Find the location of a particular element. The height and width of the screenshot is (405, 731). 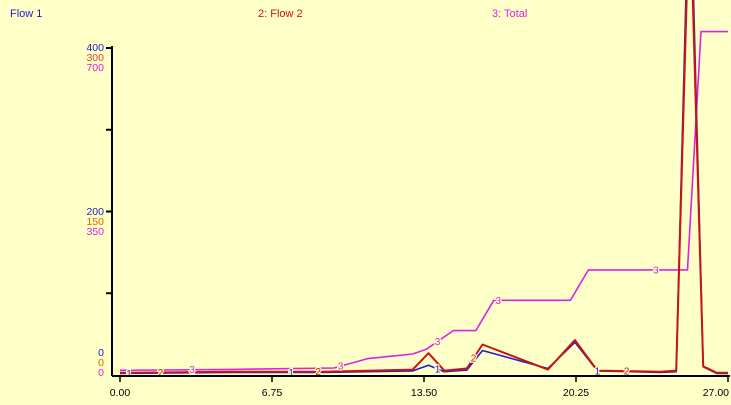

x-tick-label: 13.50 is located at coordinates (424, 393).